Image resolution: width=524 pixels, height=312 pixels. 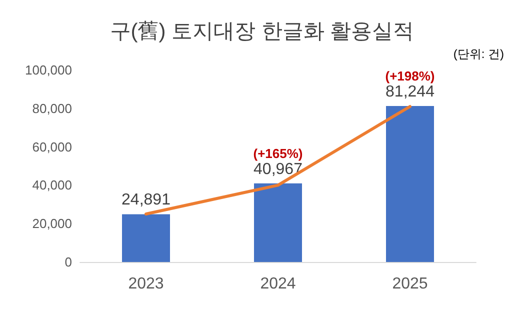 What do you see at coordinates (48, 70) in the screenshot?
I see `y-tick-label: 100,000` at bounding box center [48, 70].